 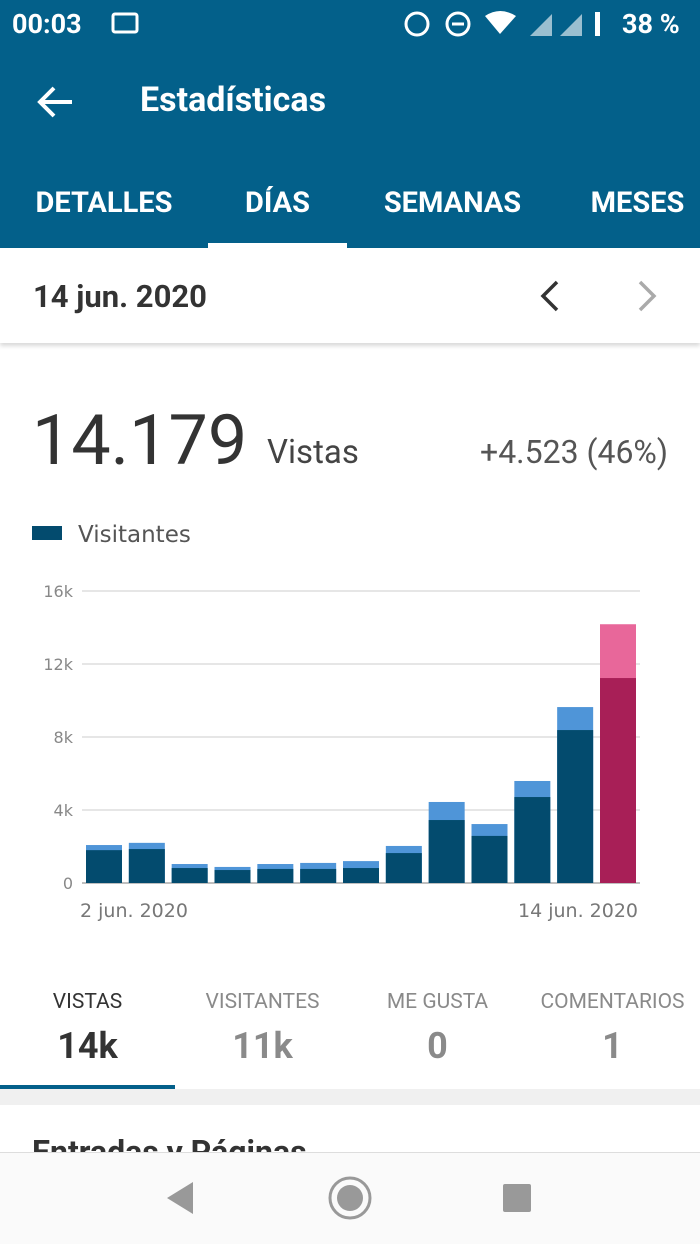 What do you see at coordinates (56, 102) in the screenshot?
I see `back-button` at bounding box center [56, 102].